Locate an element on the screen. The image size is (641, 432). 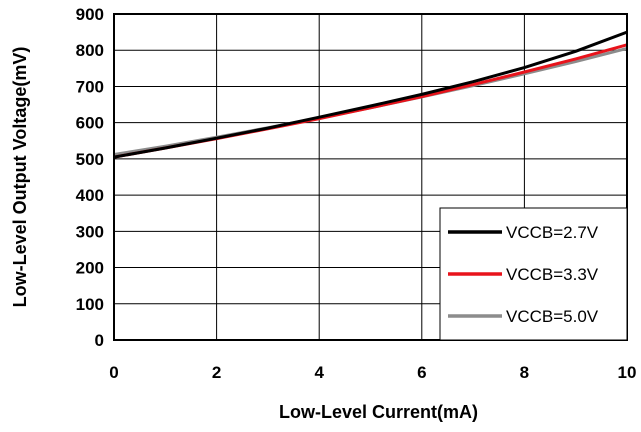
y-tick-label: 900 is located at coordinates (90, 14).